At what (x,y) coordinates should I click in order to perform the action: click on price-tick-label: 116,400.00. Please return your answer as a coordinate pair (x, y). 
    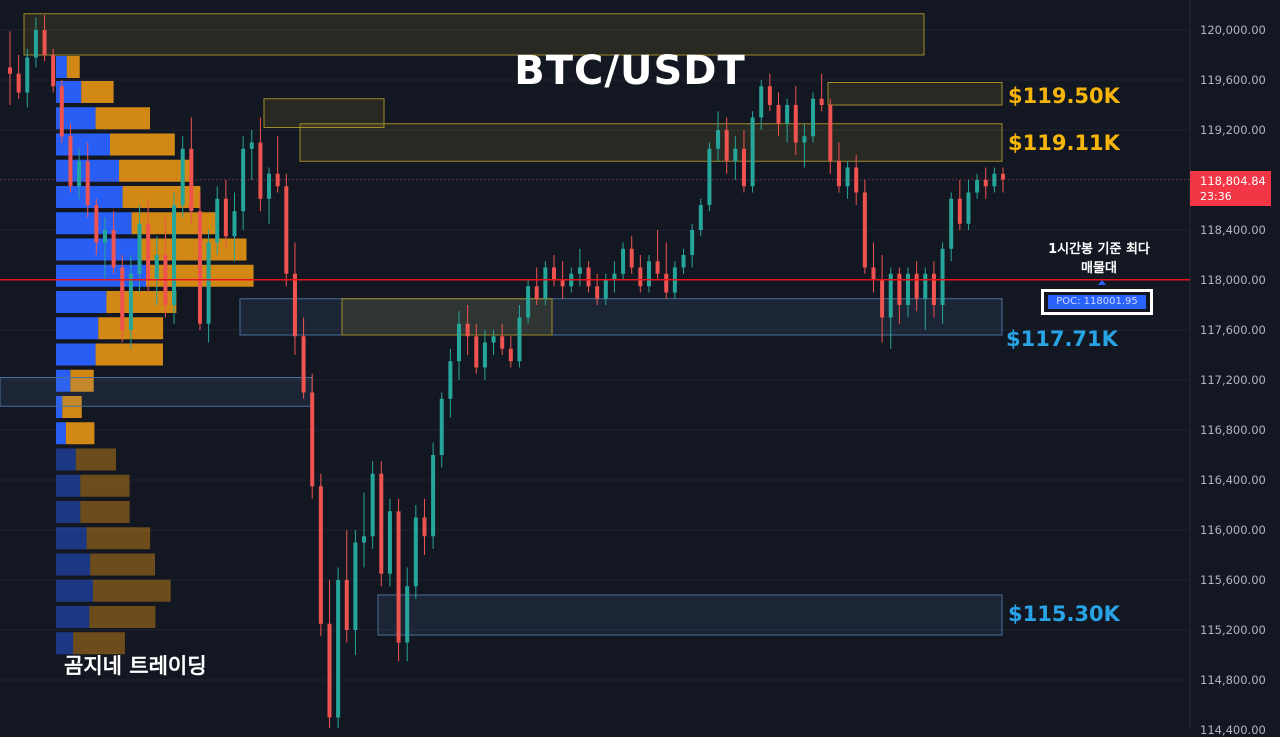
    Looking at the image, I should click on (1233, 480).